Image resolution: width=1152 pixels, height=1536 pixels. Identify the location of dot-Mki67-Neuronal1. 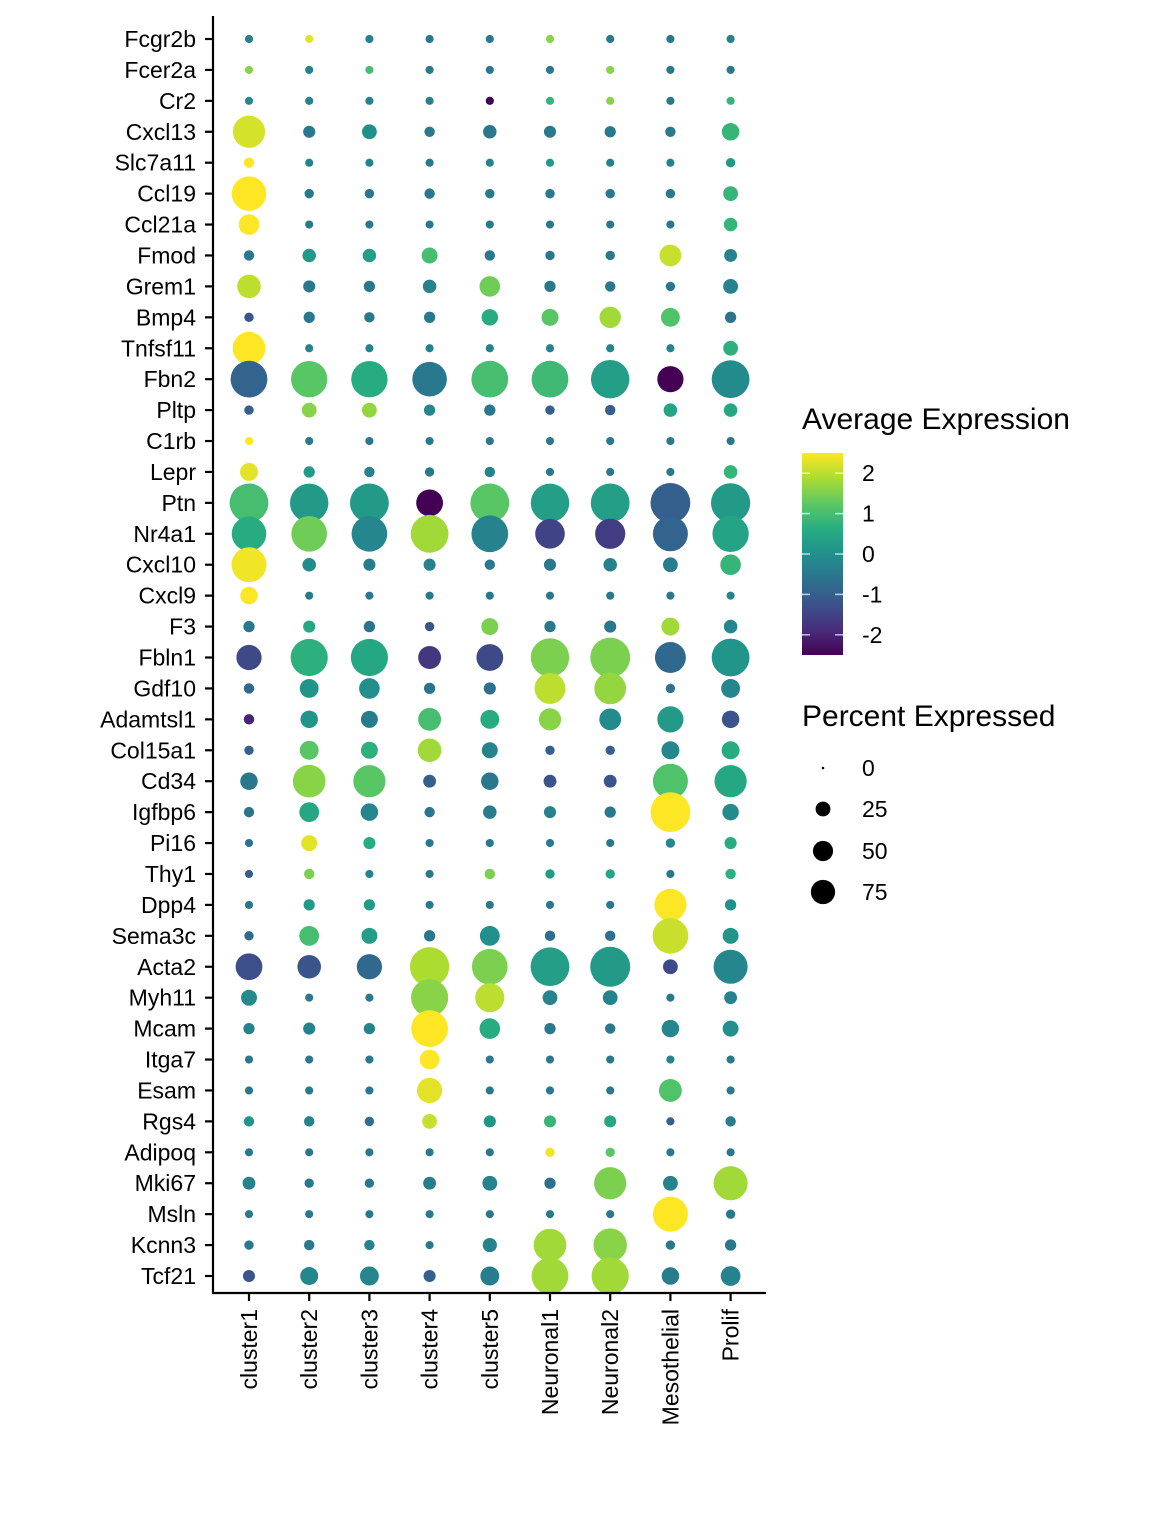
(550, 1183).